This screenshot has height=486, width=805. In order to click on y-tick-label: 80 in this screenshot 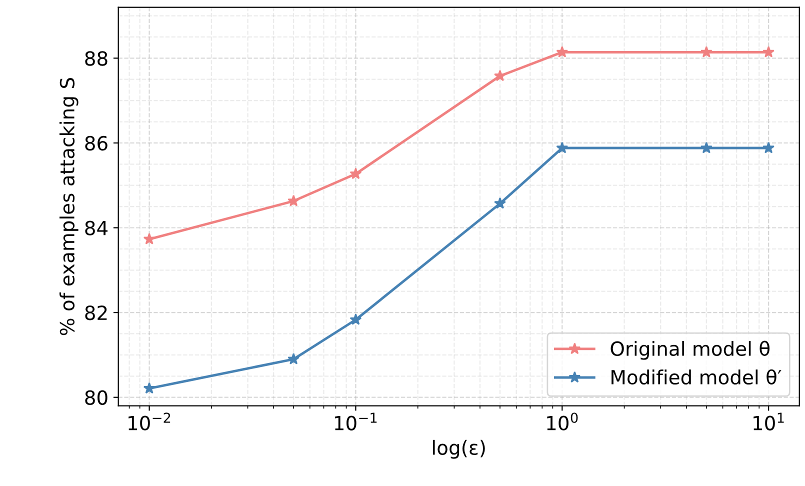, I will do `click(96, 397)`.